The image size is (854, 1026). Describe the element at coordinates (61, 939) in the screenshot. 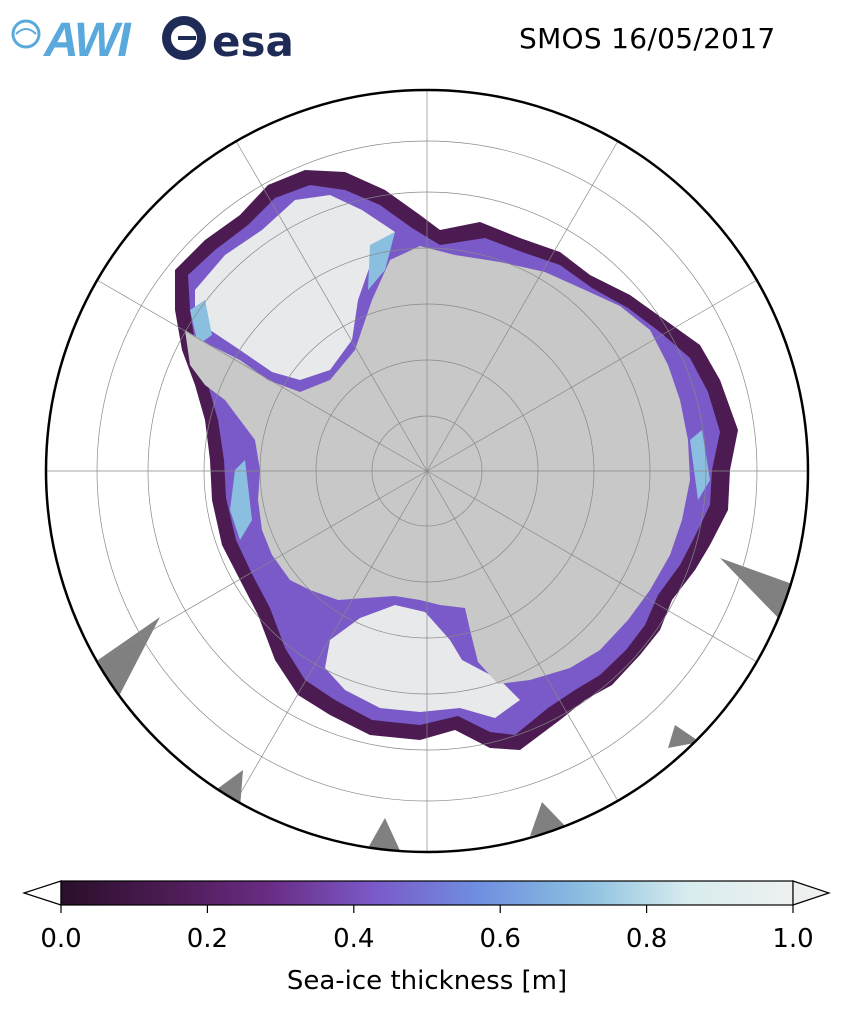

I see `colorbar-tick-label: 0.0` at that location.